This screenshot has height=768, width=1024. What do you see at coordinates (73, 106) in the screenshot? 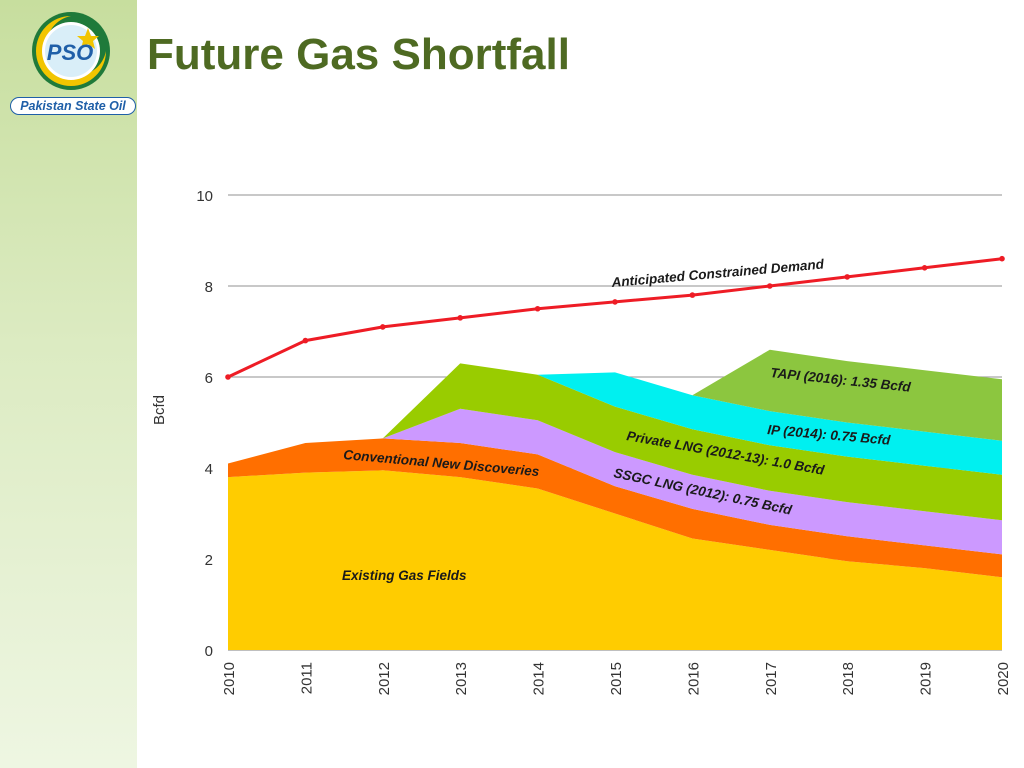
I see `logo-company-name: Pakistan State Oil` at bounding box center [73, 106].